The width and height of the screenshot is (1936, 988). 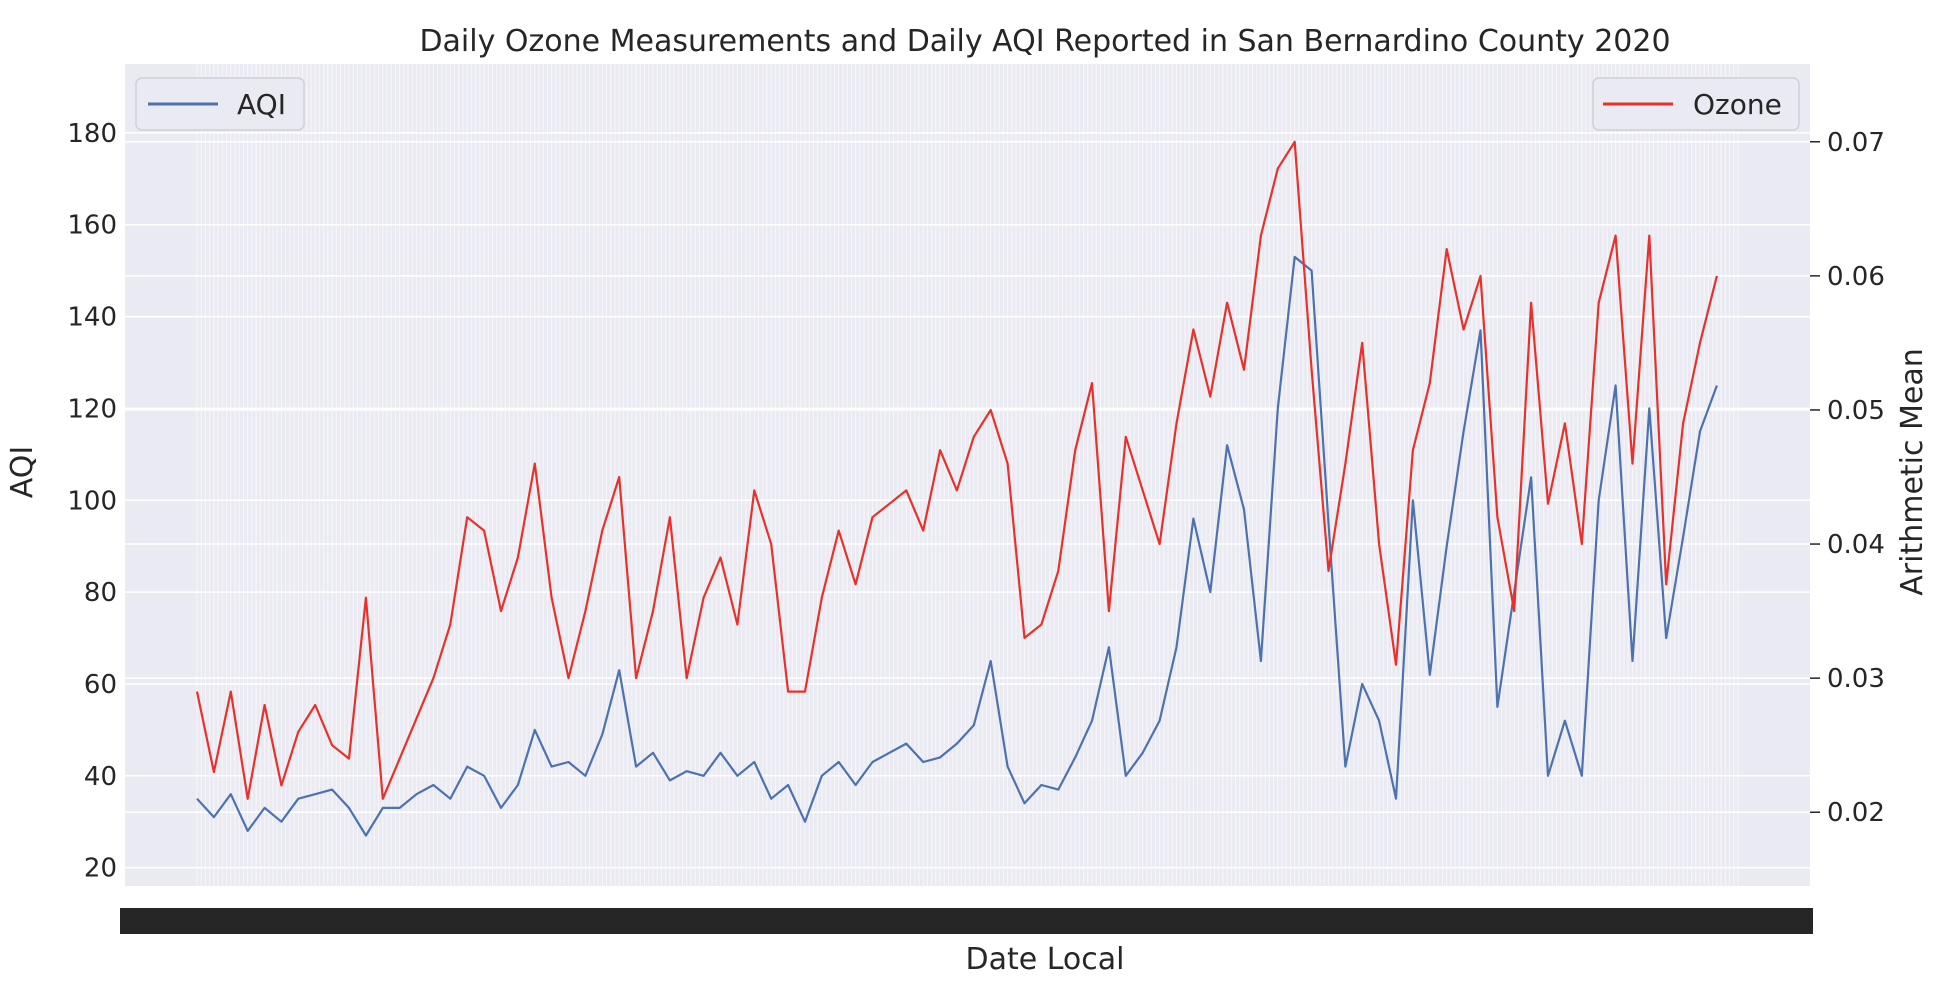 What do you see at coordinates (966, 921) in the screenshot?
I see `x-tick-labels-overlap` at bounding box center [966, 921].